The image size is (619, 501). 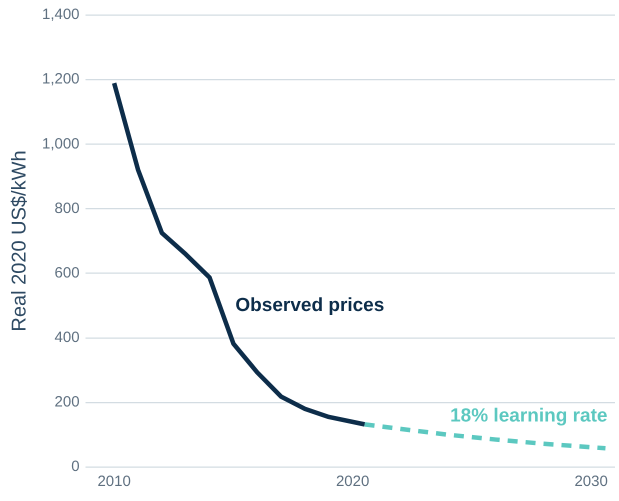 I want to click on y-tick-label: 600, so click(x=67, y=273).